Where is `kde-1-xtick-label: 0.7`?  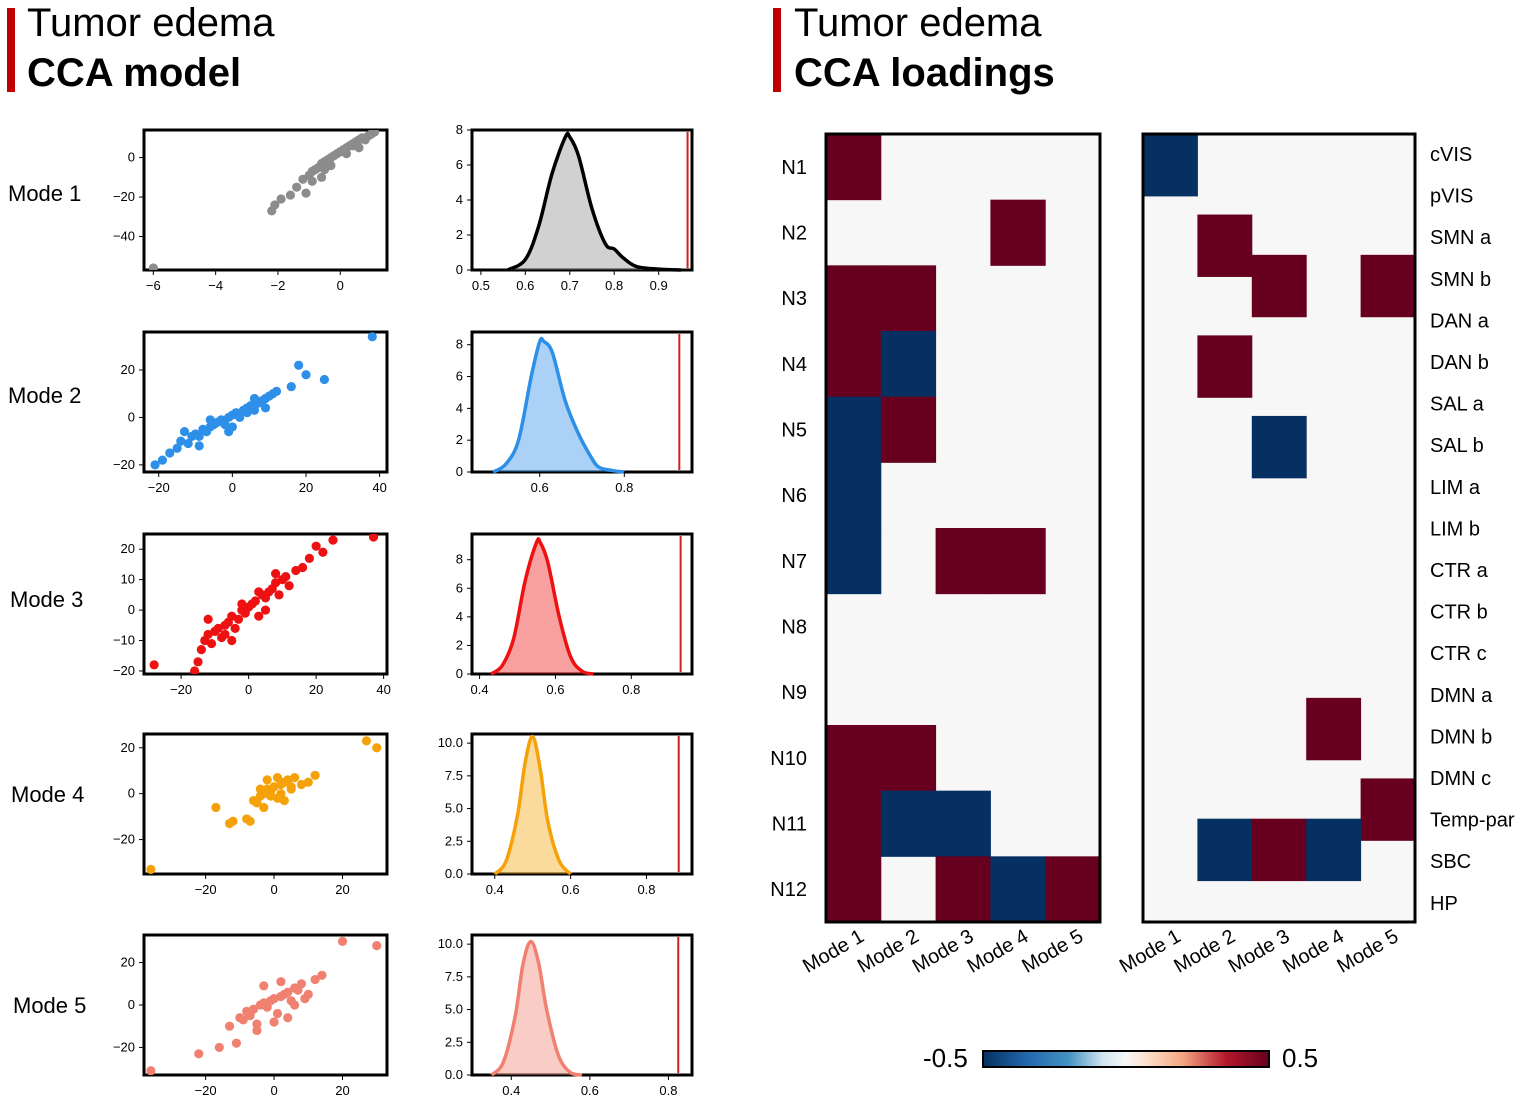 kde-1-xtick-label: 0.7 is located at coordinates (570, 285).